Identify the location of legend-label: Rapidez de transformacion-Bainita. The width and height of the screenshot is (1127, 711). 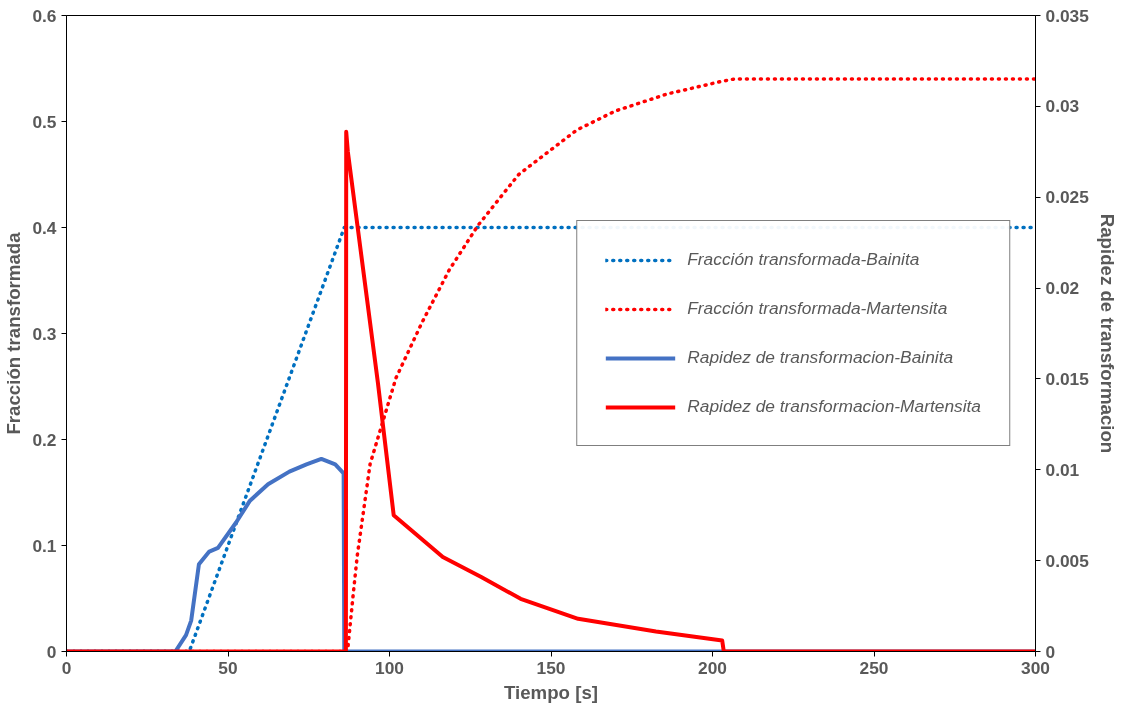
(820, 357).